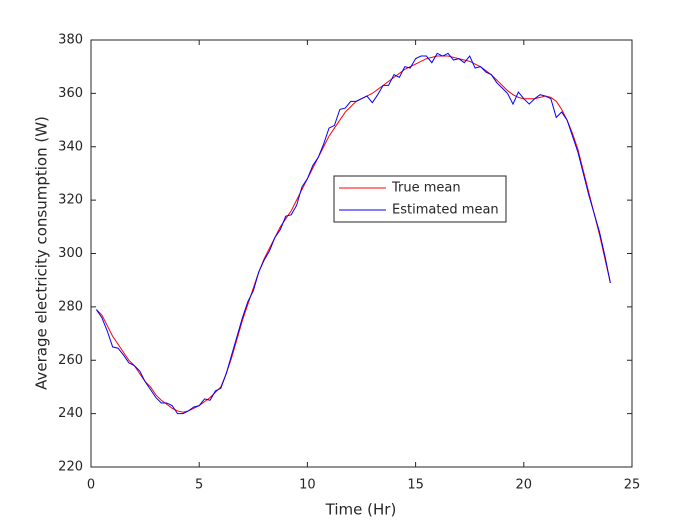 Image resolution: width=700 pixels, height=525 pixels. I want to click on y-tick-label: 280, so click(70, 306).